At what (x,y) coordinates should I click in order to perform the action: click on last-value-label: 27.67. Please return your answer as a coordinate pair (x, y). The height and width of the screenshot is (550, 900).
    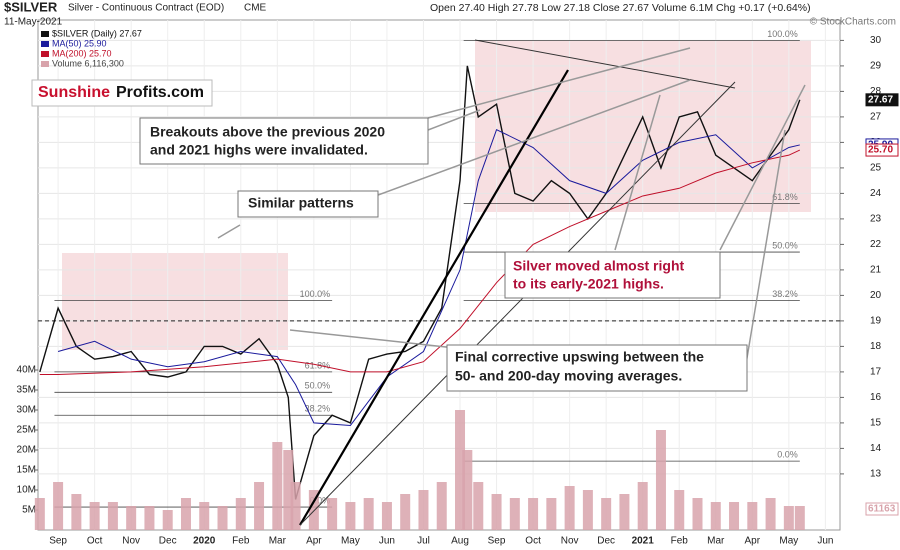
    Looking at the image, I should click on (880, 99).